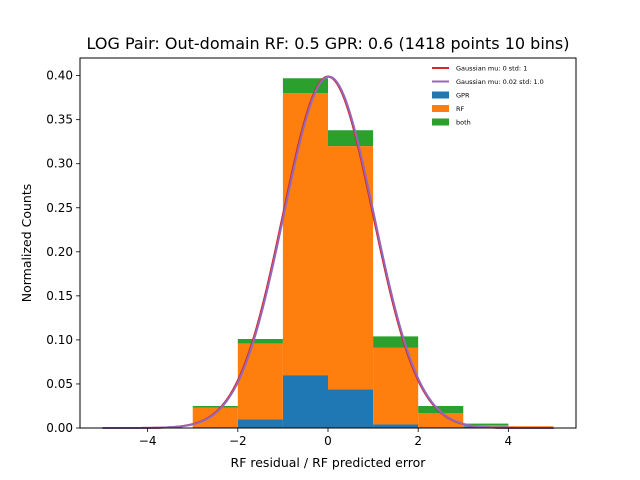 The width and height of the screenshot is (640, 480). What do you see at coordinates (329, 462) in the screenshot?
I see `x-axis-label: RF residual / RF predicted error` at bounding box center [329, 462].